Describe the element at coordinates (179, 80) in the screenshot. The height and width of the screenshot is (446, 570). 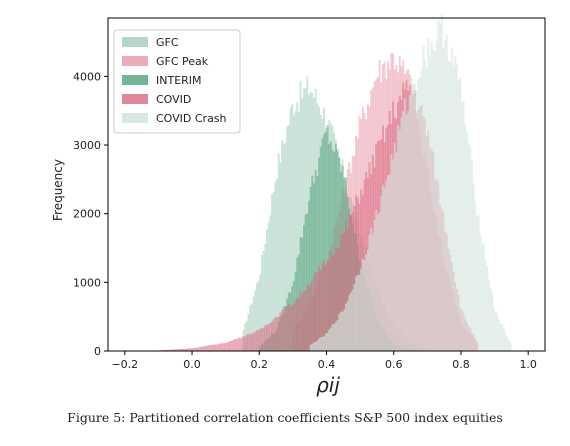
I see `legend-label: INTERIM` at that location.